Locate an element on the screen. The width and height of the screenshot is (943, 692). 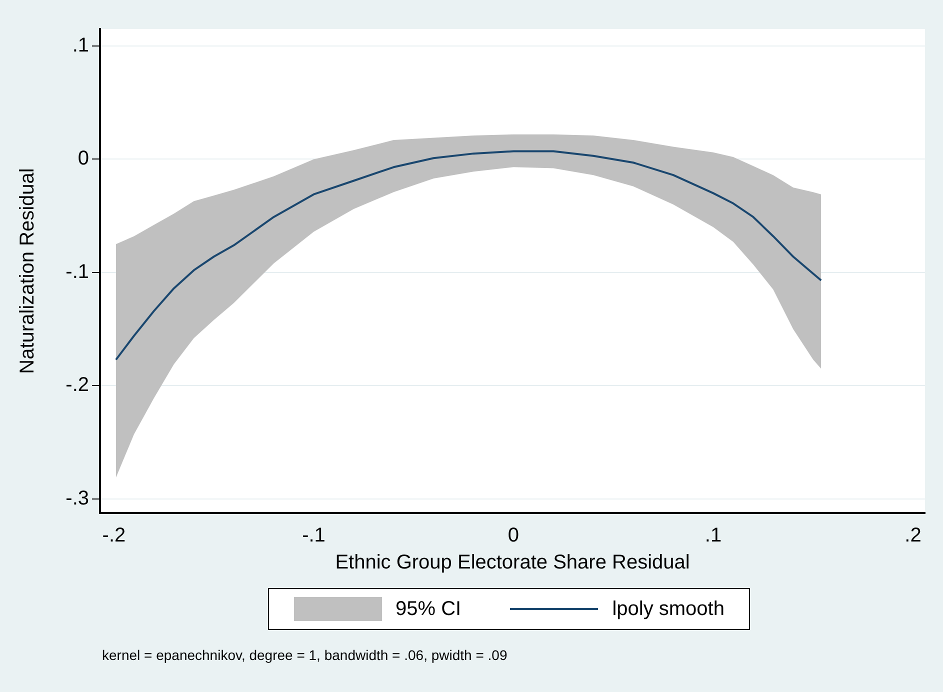
text: kernel = epanechnikov, degree = 1, bandwidth = .06, pwidth = .09 is located at coordinates (305, 655).